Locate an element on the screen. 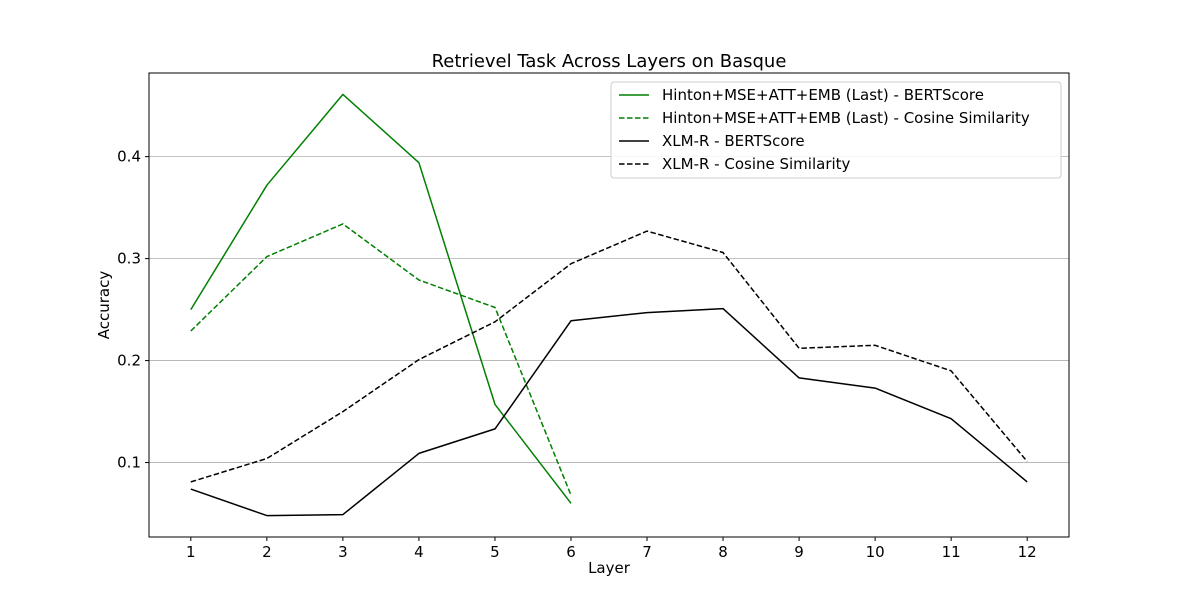 The height and width of the screenshot is (612, 1188). x-tick-label: 4 is located at coordinates (419, 552).